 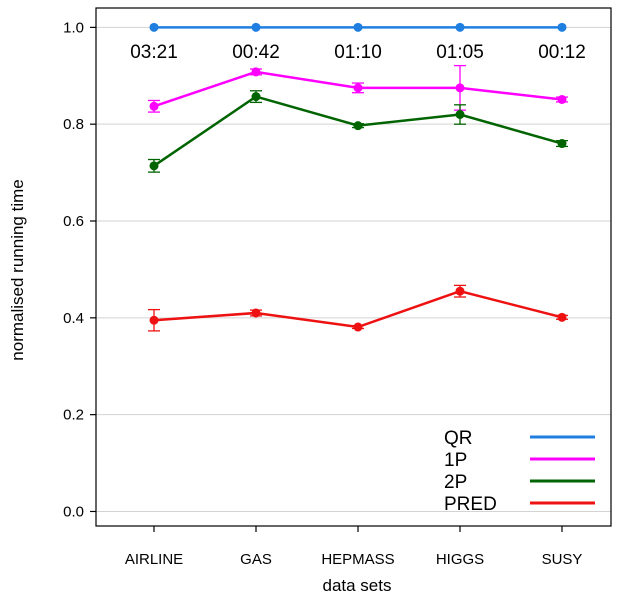 I want to click on annotation-layer: 03:21 00:42 01:10 01:05 00:12, so click(x=358, y=52).